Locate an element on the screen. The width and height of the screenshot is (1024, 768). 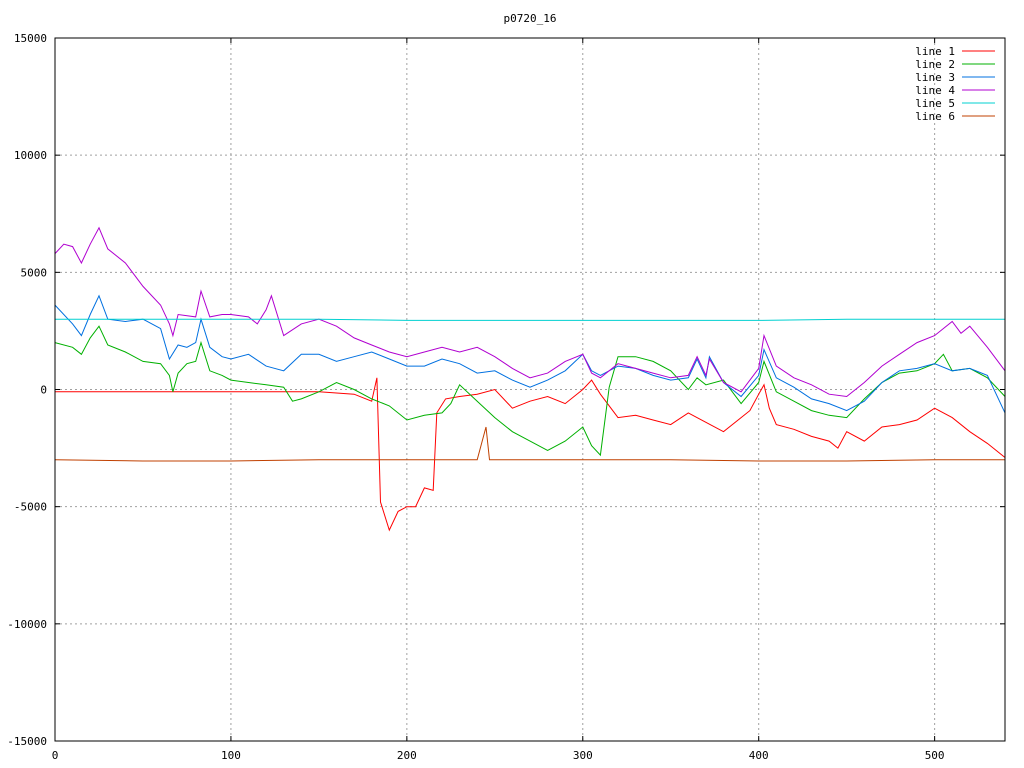
legend-label-1: line 1 is located at coordinates (935, 51).